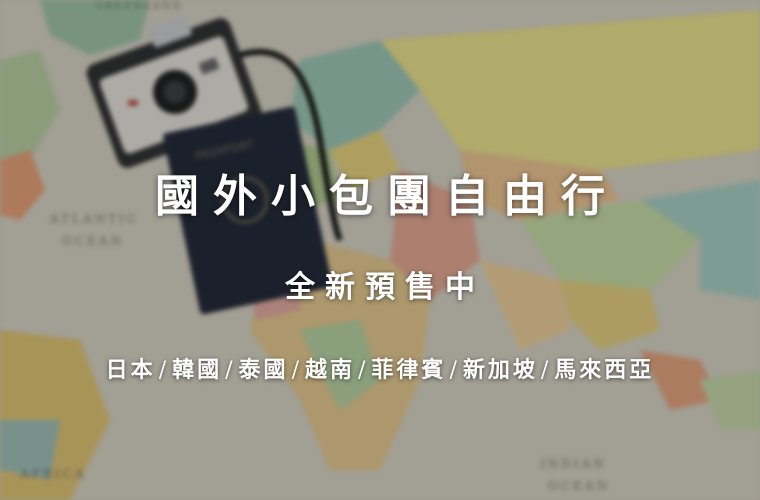 This screenshot has width=760, height=500. What do you see at coordinates (93, 241) in the screenshot?
I see `map-label-ocean-atlantic: OCEAN` at bounding box center [93, 241].